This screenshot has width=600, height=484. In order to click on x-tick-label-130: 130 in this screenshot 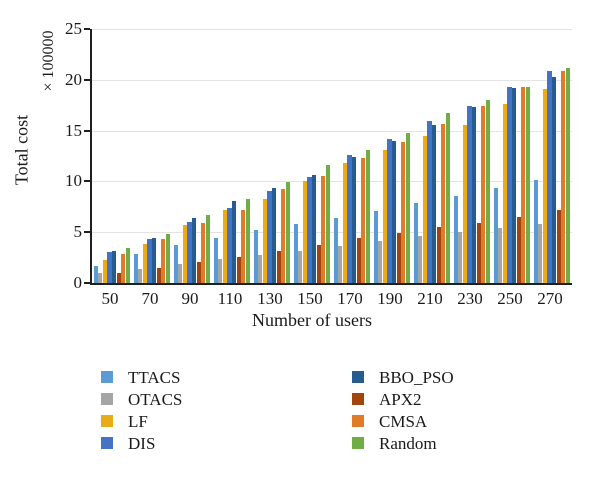, I will do `click(270, 298)`.